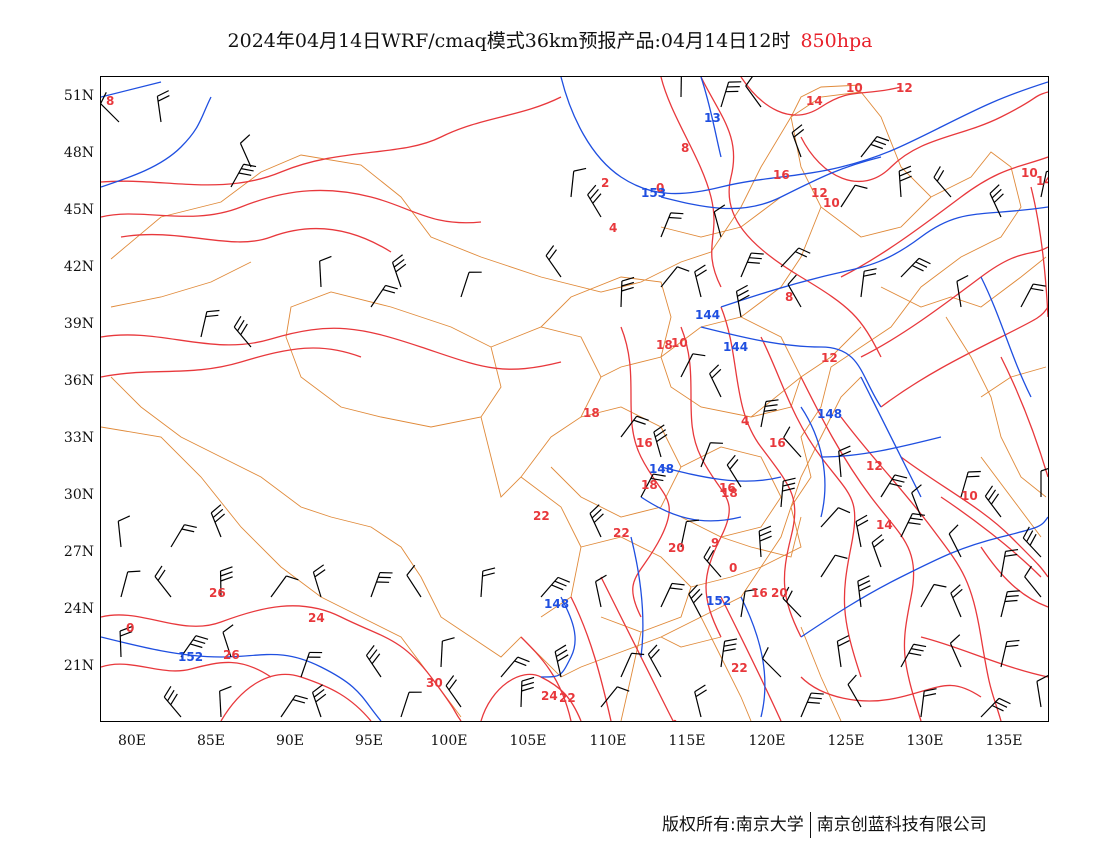  I want to click on temperature-label: 10, so click(854, 88).